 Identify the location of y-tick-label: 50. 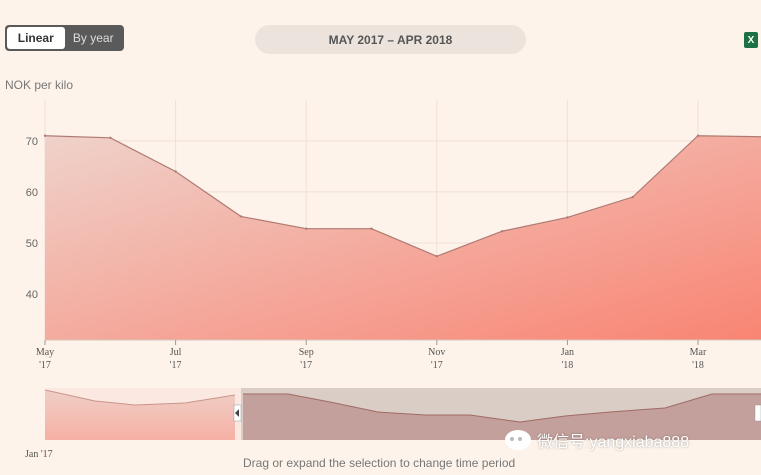
(32, 244).